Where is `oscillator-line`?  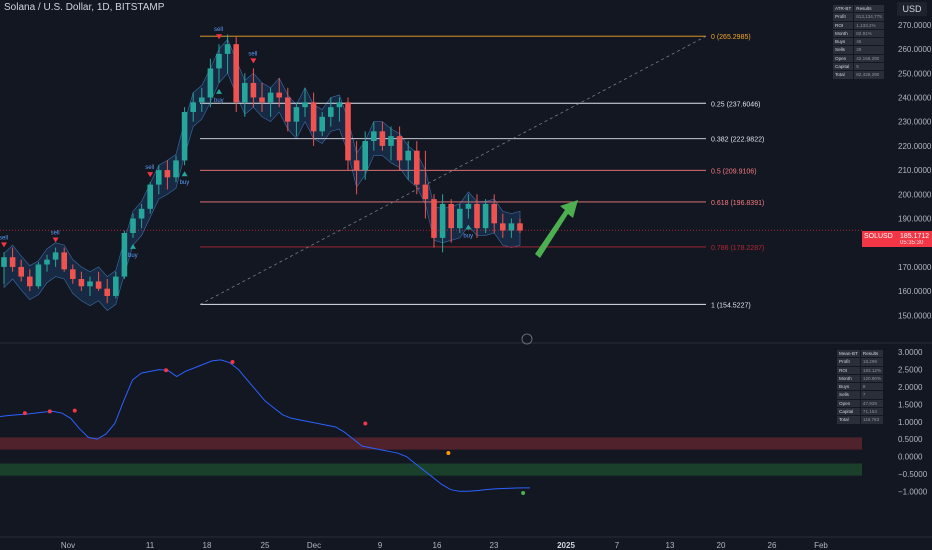
oscillator-line is located at coordinates (265, 425).